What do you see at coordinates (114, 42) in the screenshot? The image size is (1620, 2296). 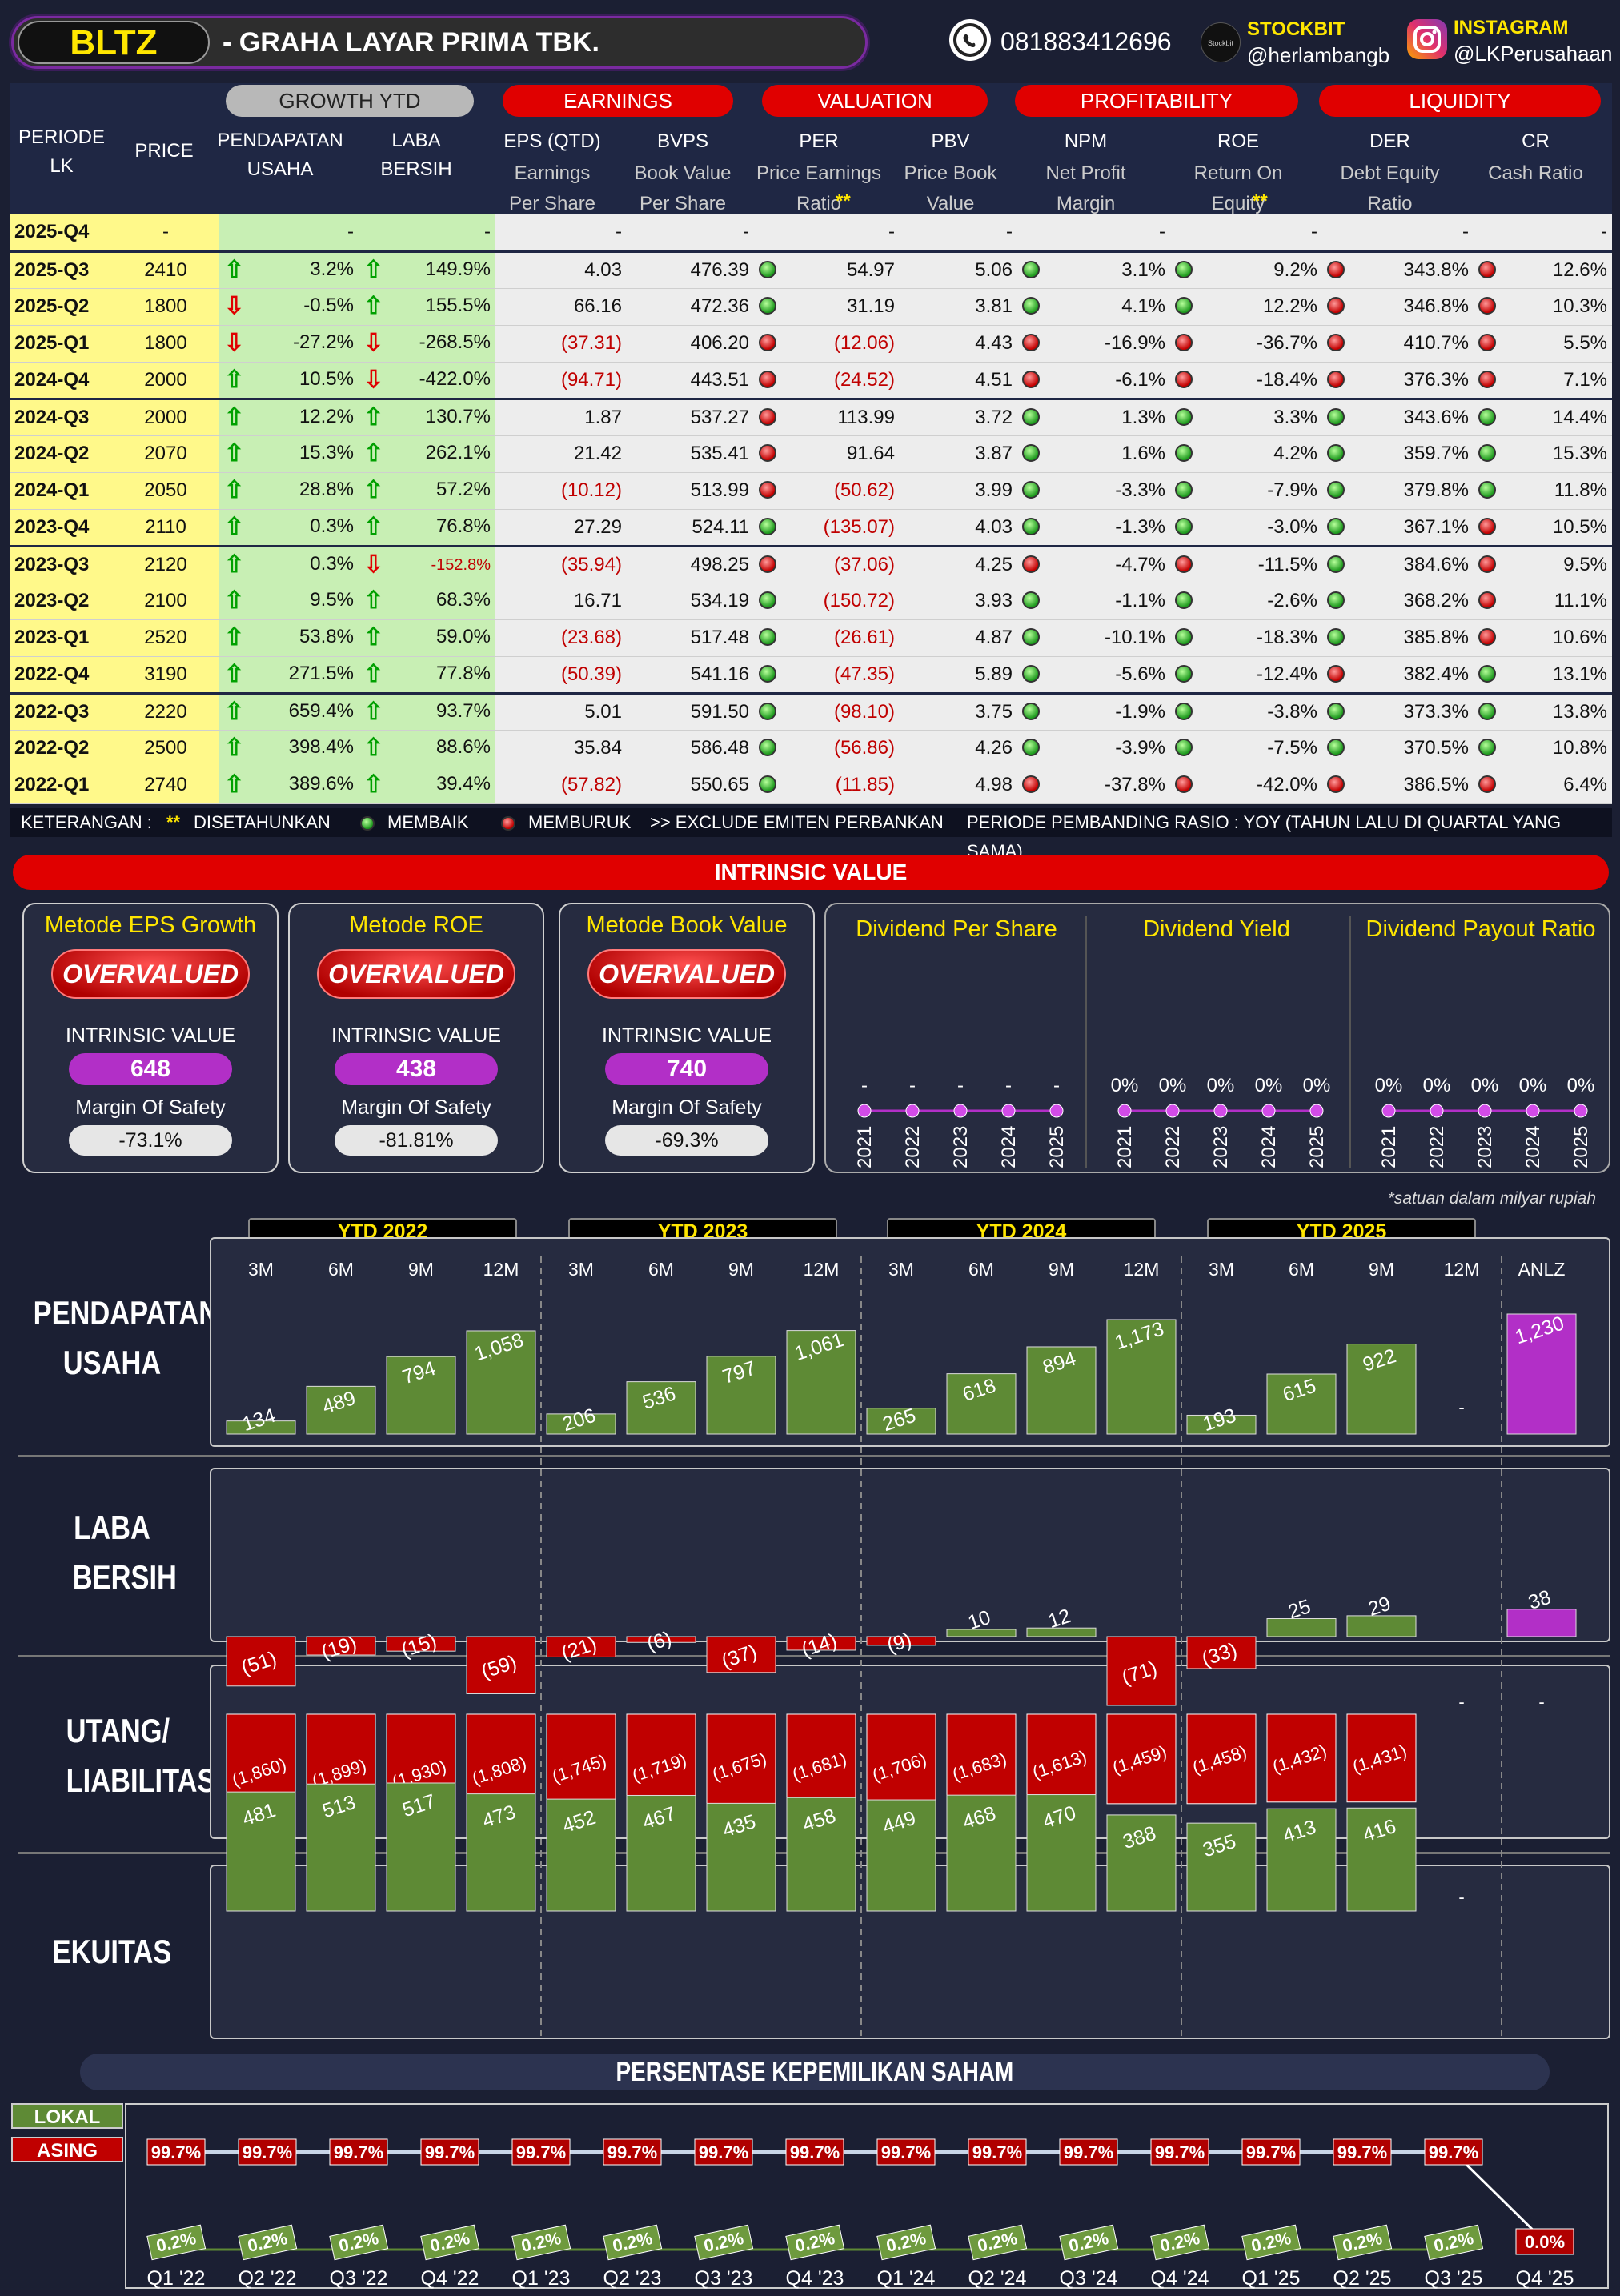 I see `ticker-badge: BLTZ` at bounding box center [114, 42].